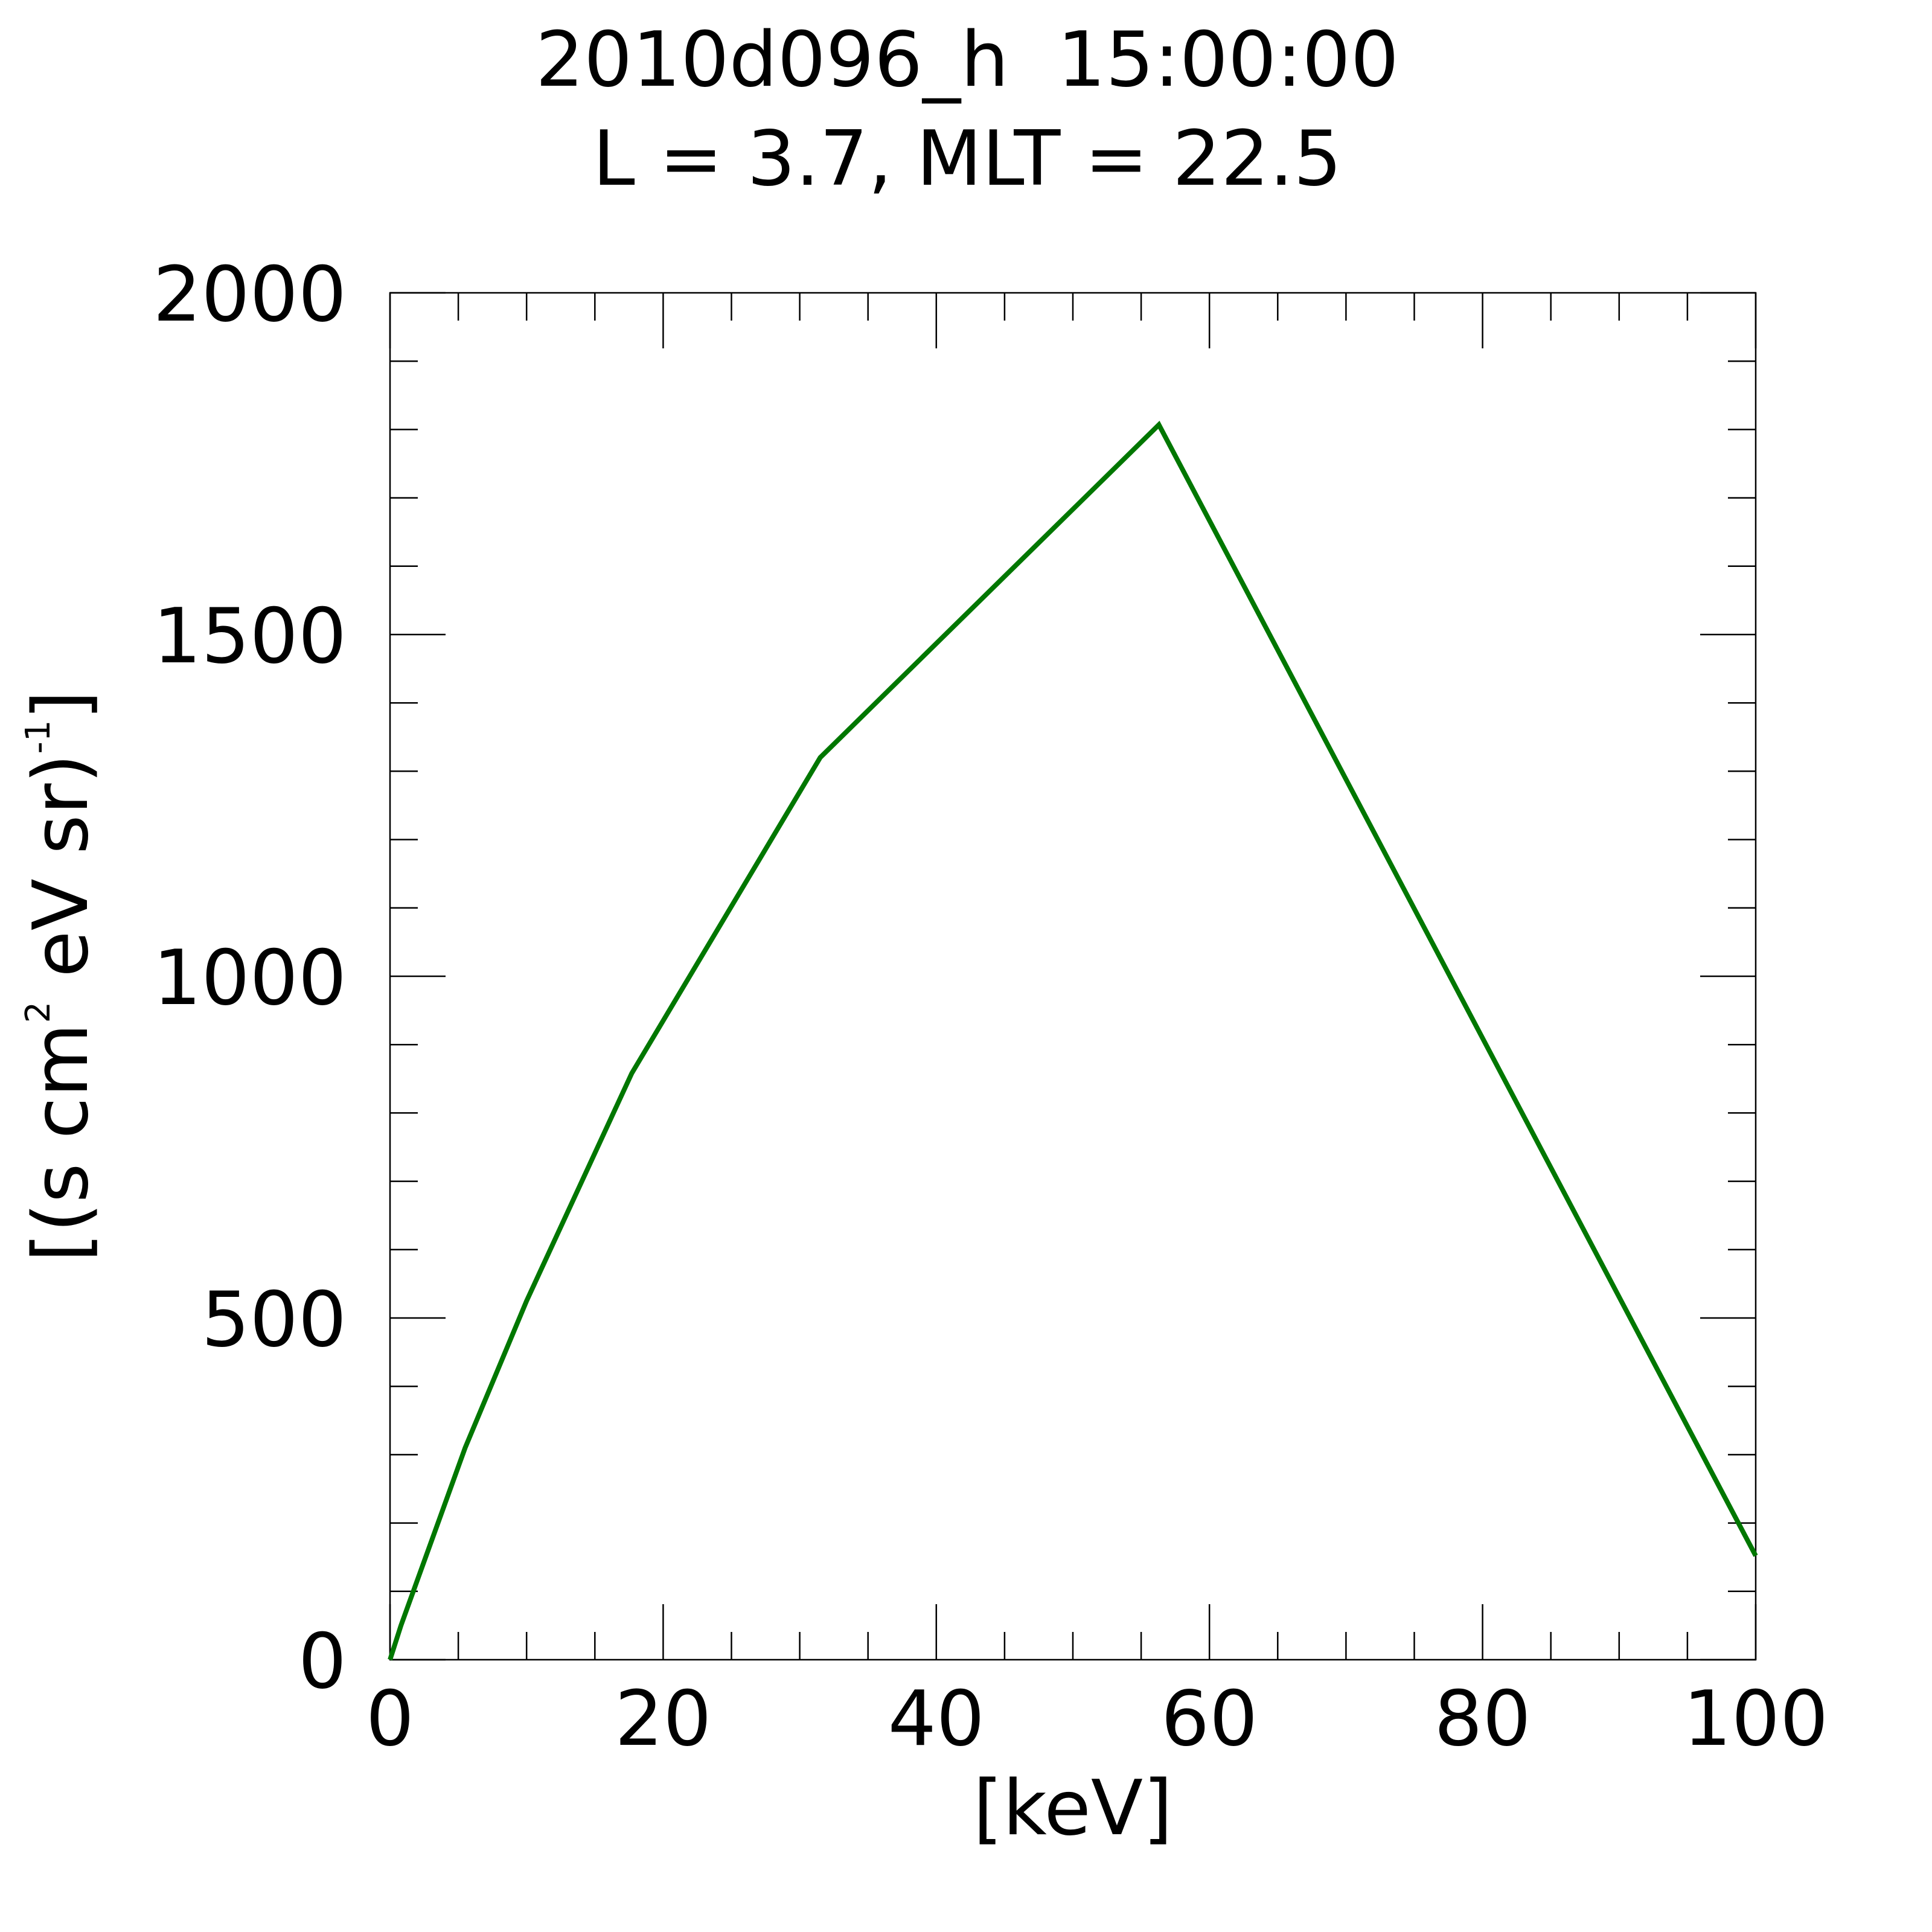  I want to click on x-tick-label: 20, so click(663, 1718).